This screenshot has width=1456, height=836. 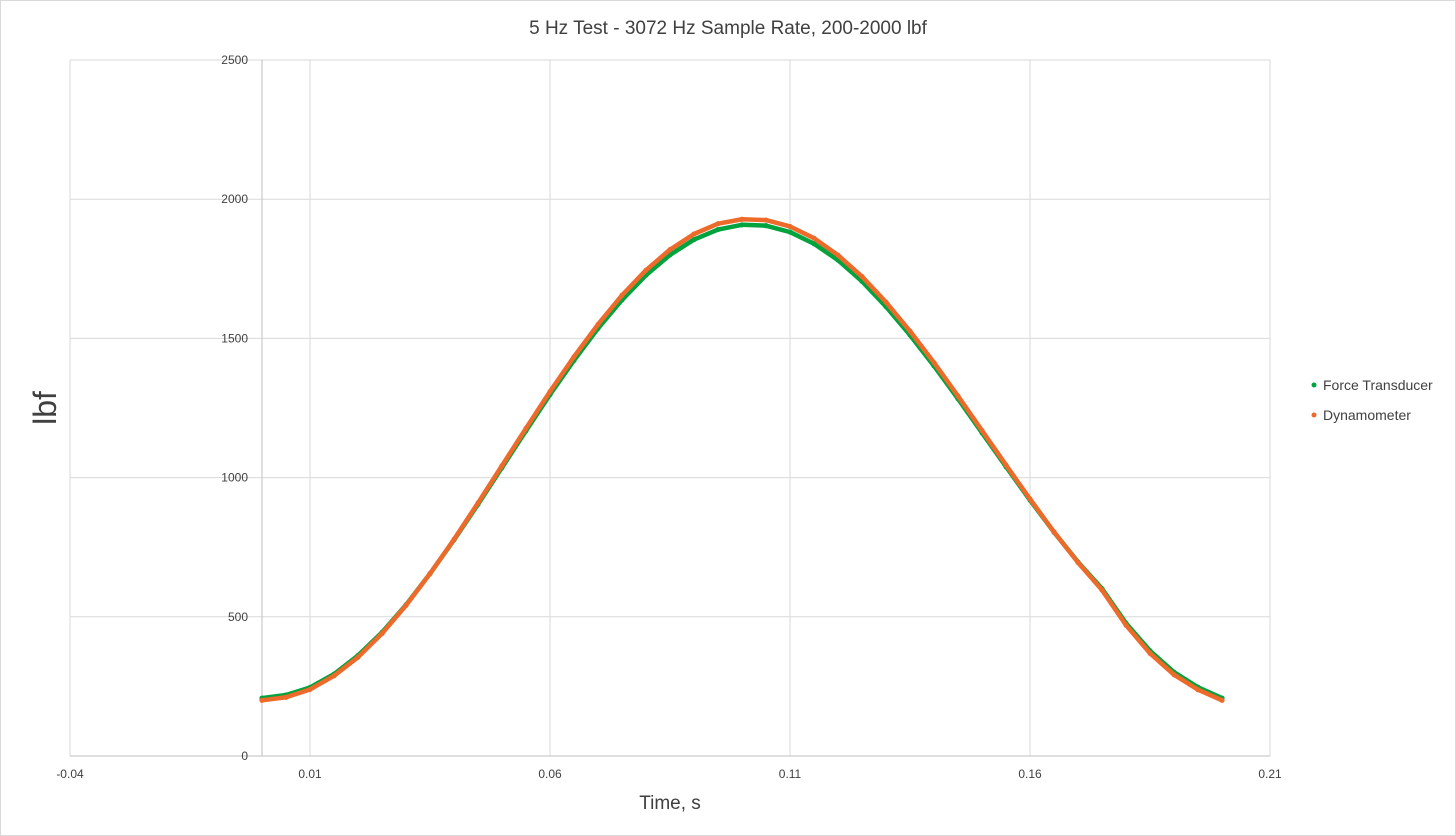 What do you see at coordinates (550, 774) in the screenshot?
I see `x-tick-label: 0.06` at bounding box center [550, 774].